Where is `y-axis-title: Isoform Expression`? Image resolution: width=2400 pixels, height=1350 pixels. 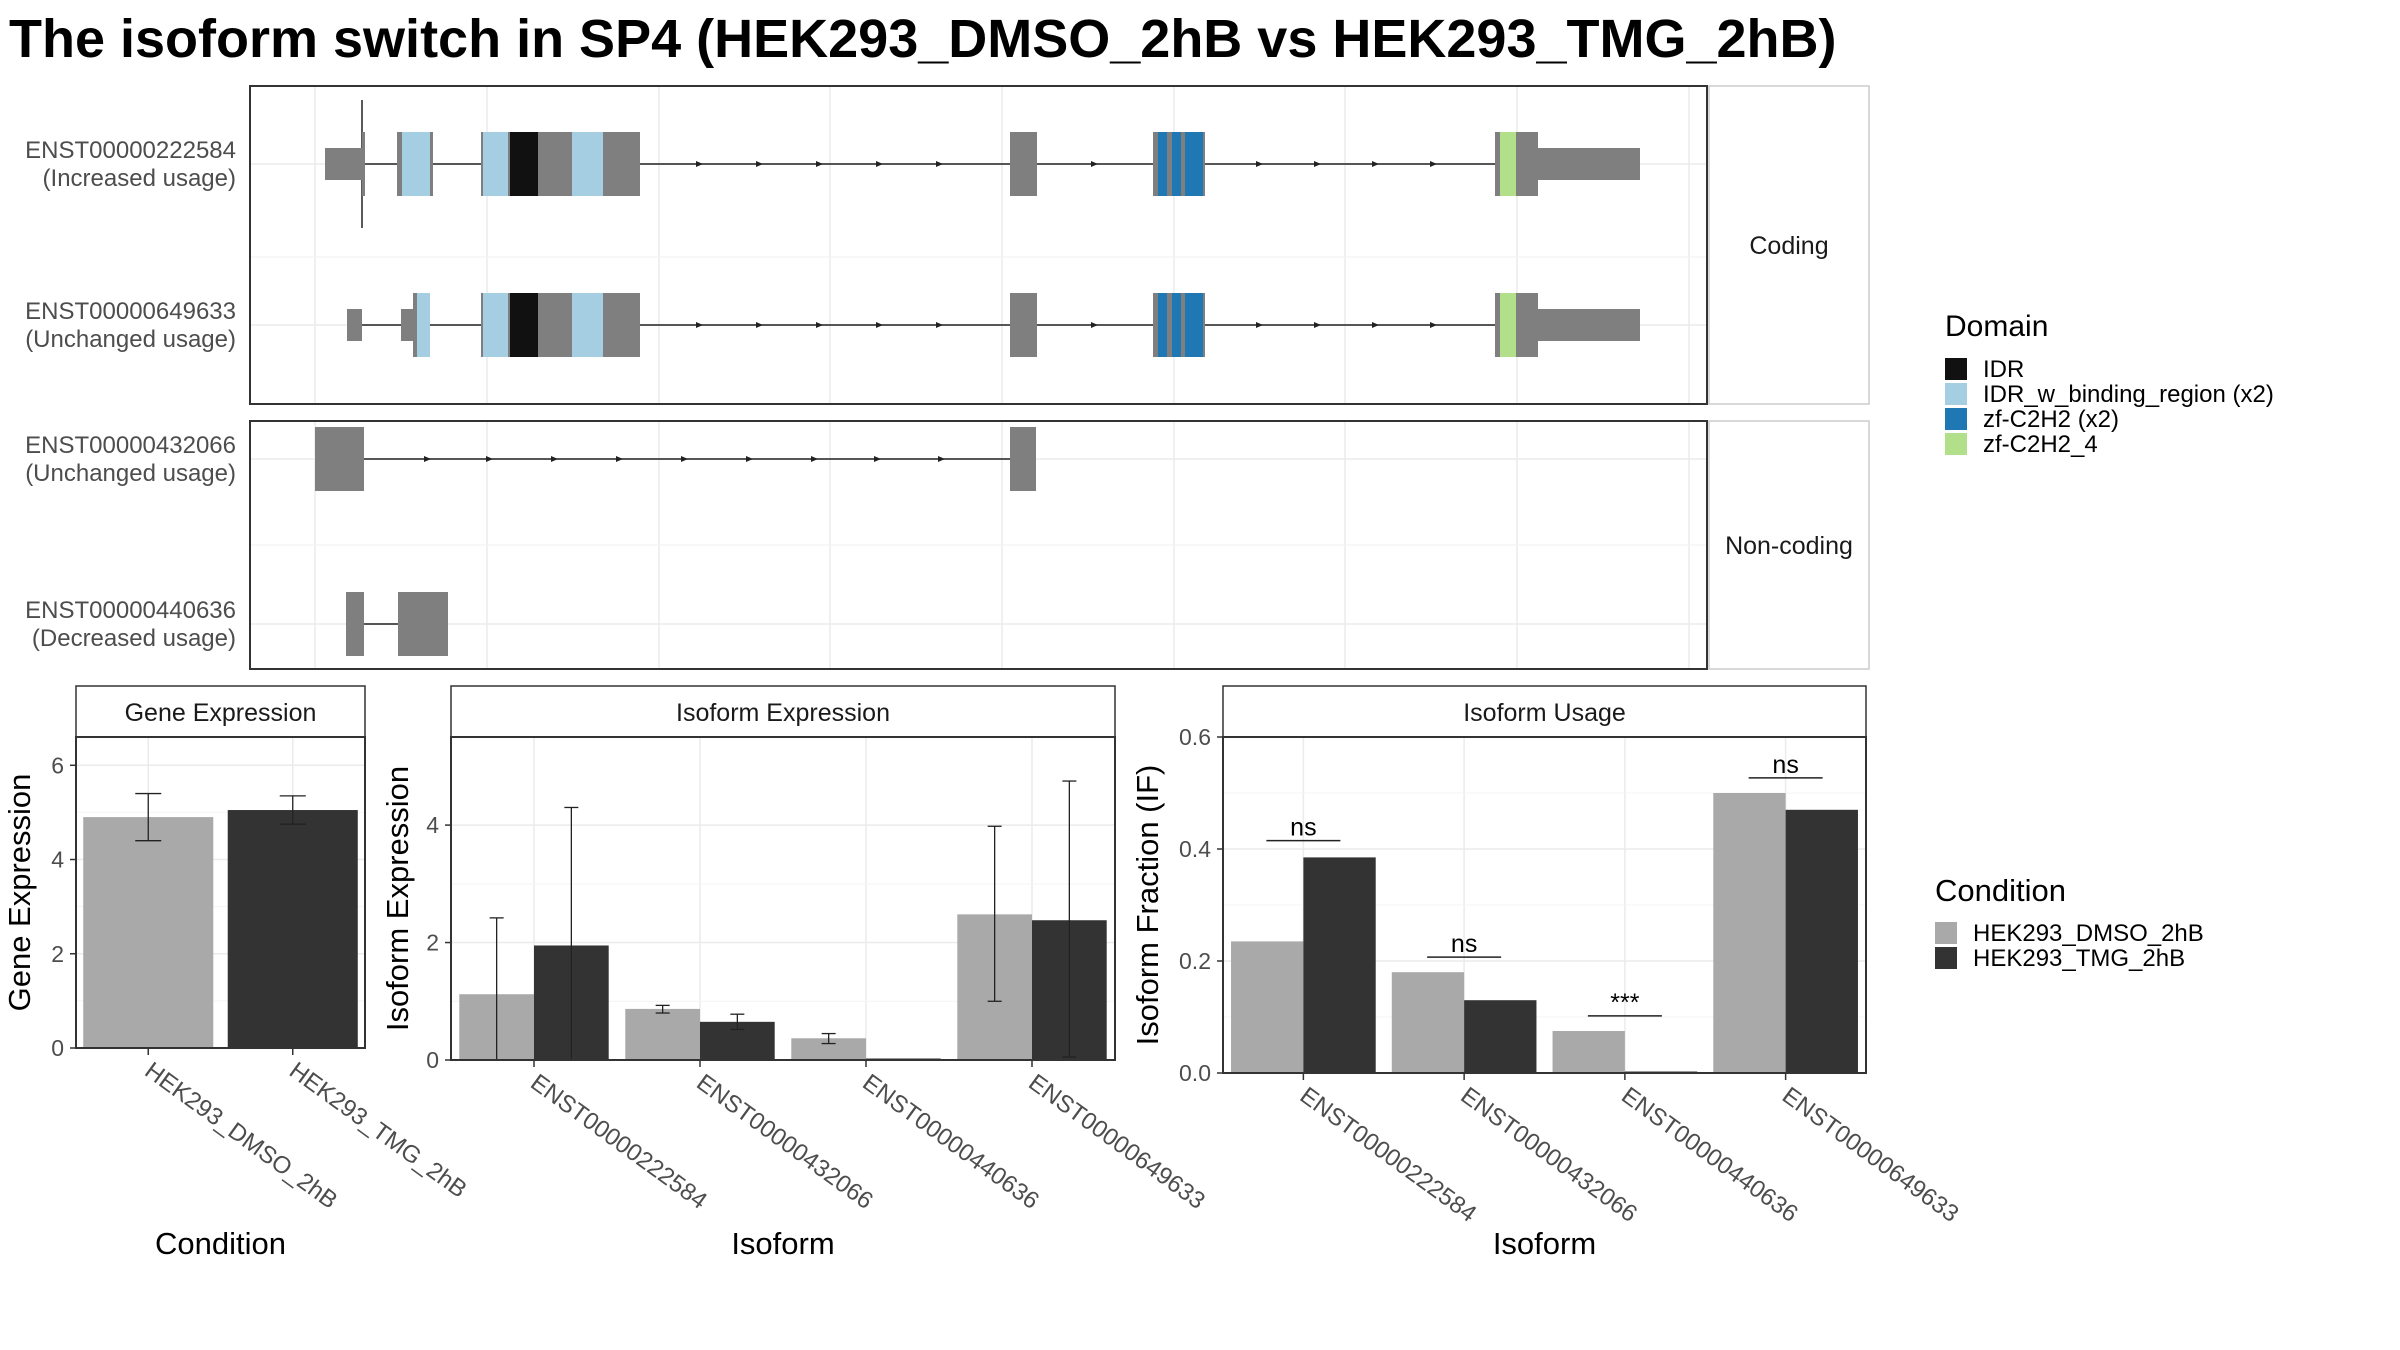
y-axis-title: Isoform Expression is located at coordinates (397, 898).